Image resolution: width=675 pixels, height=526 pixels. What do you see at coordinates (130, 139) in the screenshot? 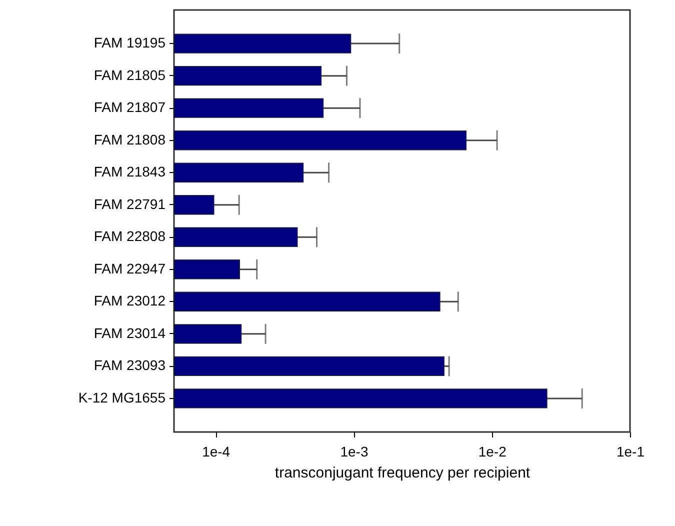
I see `y-tick-label: FAM 21808` at bounding box center [130, 139].